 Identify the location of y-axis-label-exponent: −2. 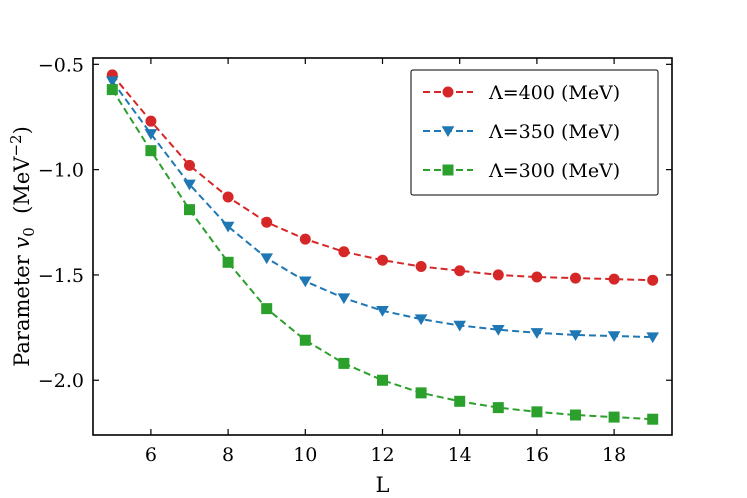
(16, 145).